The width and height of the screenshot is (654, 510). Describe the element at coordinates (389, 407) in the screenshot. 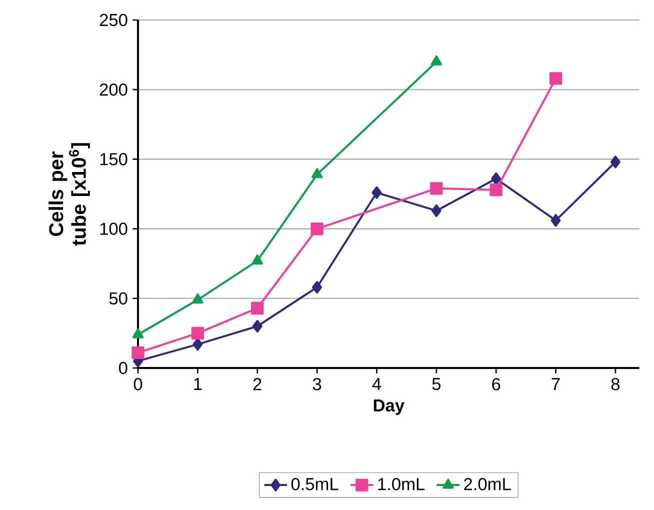

I see `x-axis-title: Day` at that location.